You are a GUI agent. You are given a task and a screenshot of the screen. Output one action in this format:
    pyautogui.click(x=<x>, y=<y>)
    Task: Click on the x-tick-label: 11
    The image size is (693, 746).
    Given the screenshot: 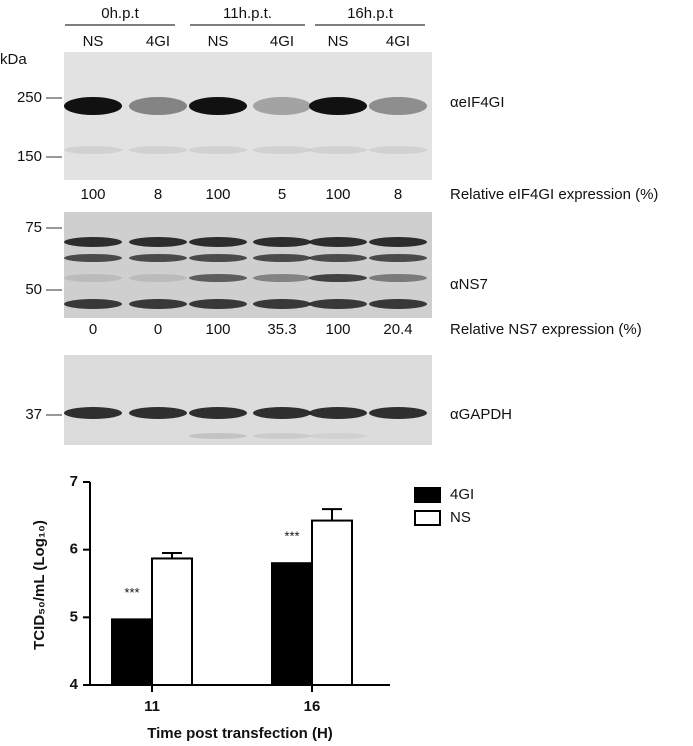 What is the action you would take?
    pyautogui.click(x=152, y=706)
    